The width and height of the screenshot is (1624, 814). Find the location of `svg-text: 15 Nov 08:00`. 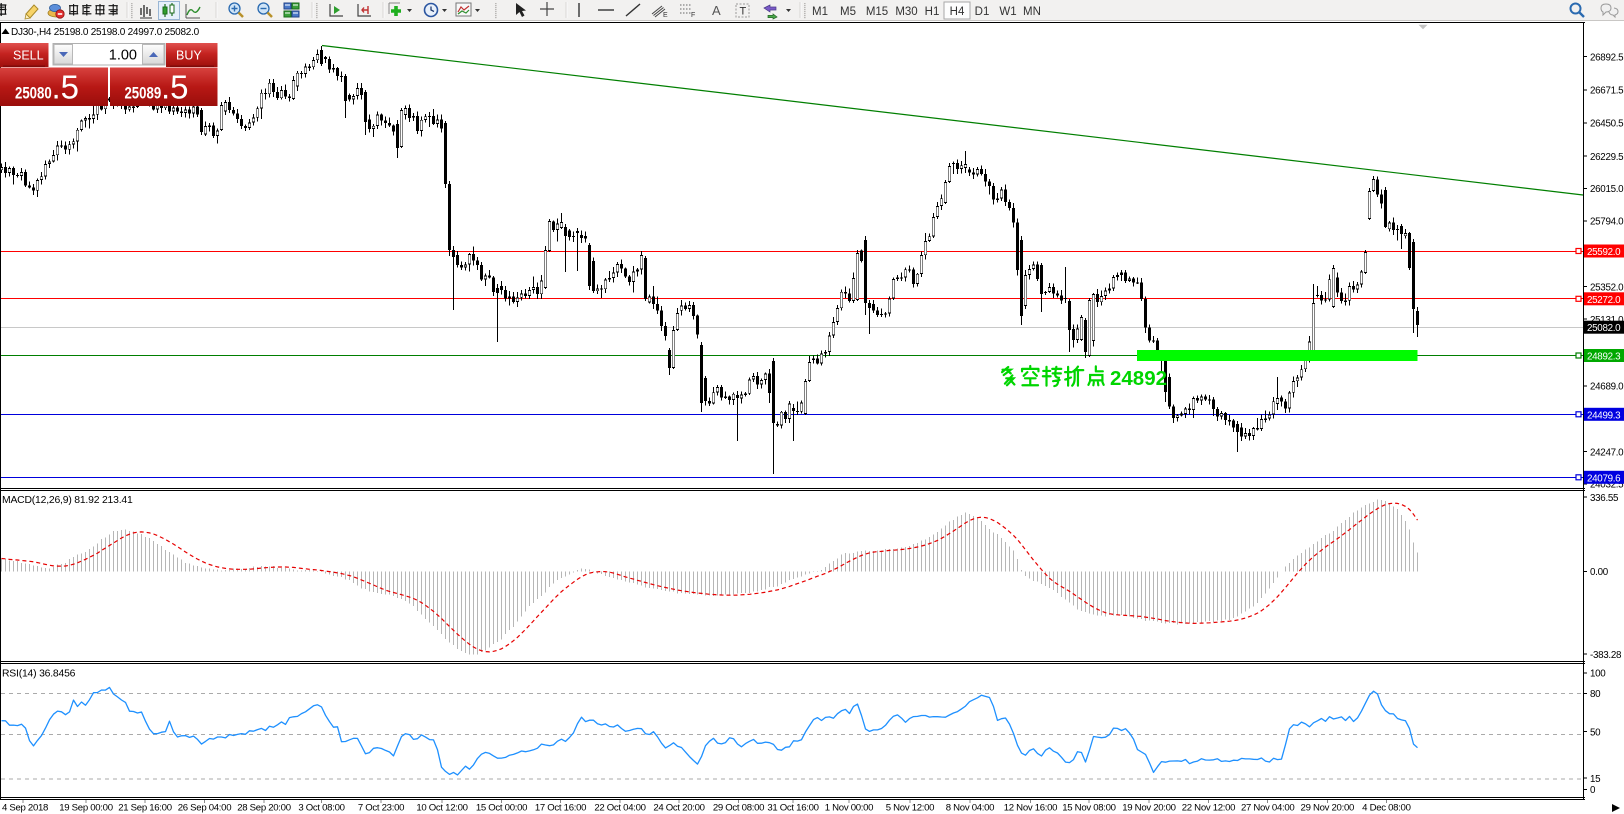

svg-text: 15 Nov 08:00 is located at coordinates (1088, 808).